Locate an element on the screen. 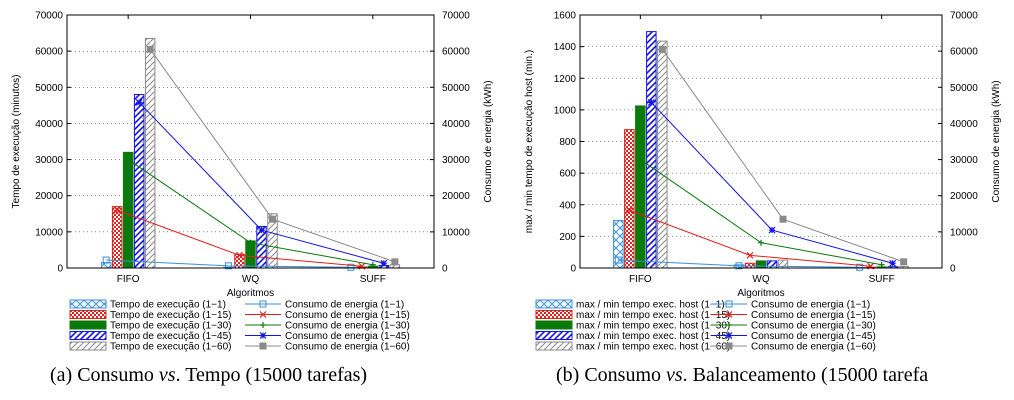  chart-b-legend-label: Consumo de energia (1−60) is located at coordinates (813, 347).